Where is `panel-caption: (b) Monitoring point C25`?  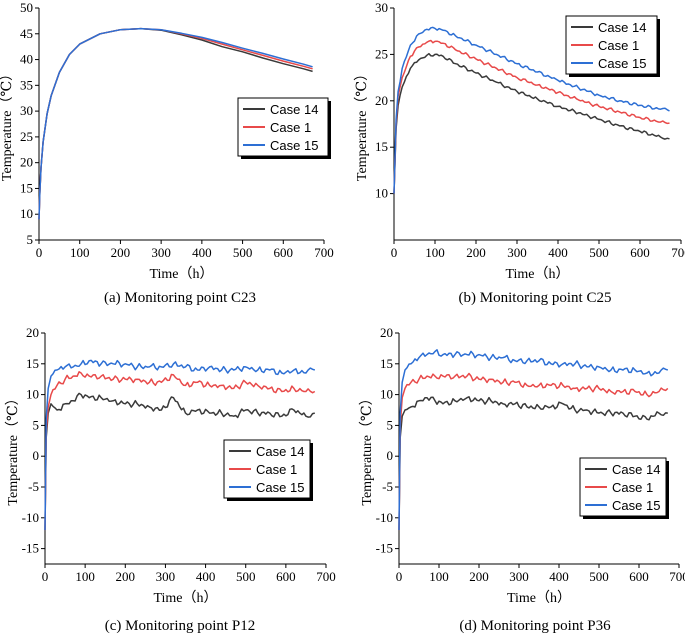 panel-caption: (b) Monitoring point C25 is located at coordinates (535, 298).